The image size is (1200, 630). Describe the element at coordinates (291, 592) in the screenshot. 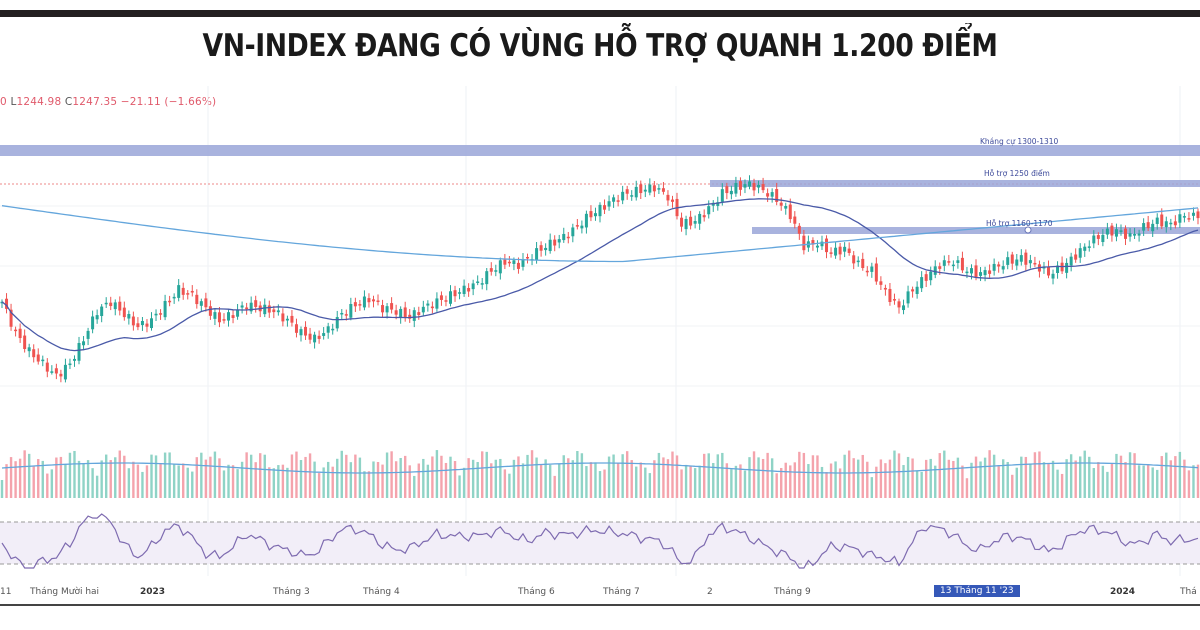

I see `x-tick-label: Tháng 3` at that location.